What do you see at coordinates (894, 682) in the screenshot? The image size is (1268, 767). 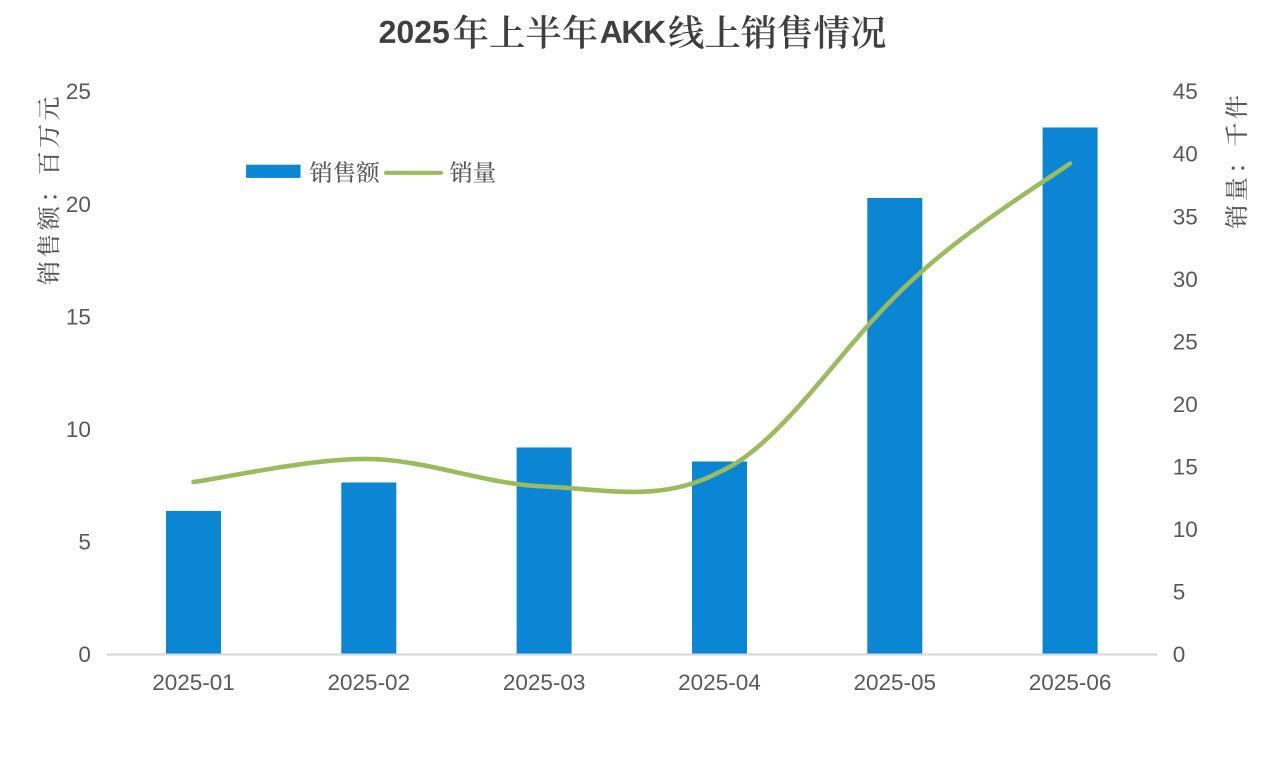 I see `svg-text: 2025-05` at bounding box center [894, 682].